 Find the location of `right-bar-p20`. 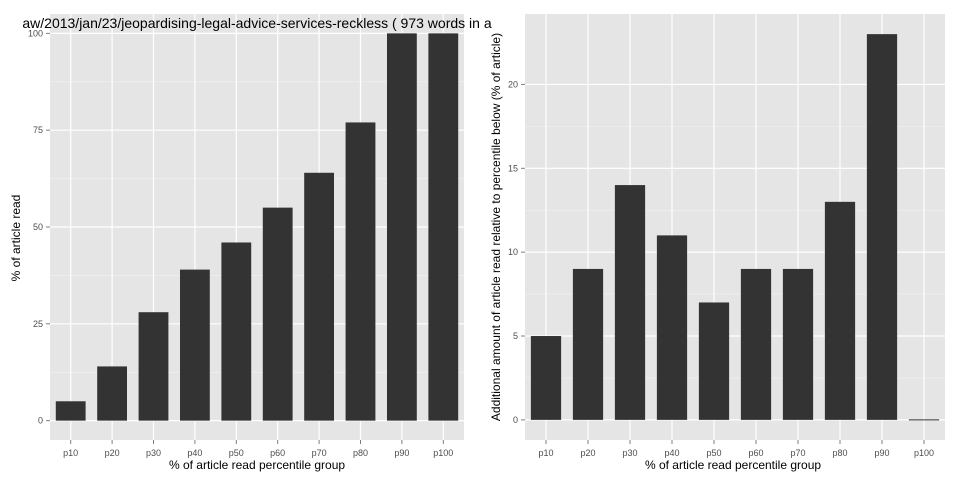

right-bar-p20 is located at coordinates (588, 344).